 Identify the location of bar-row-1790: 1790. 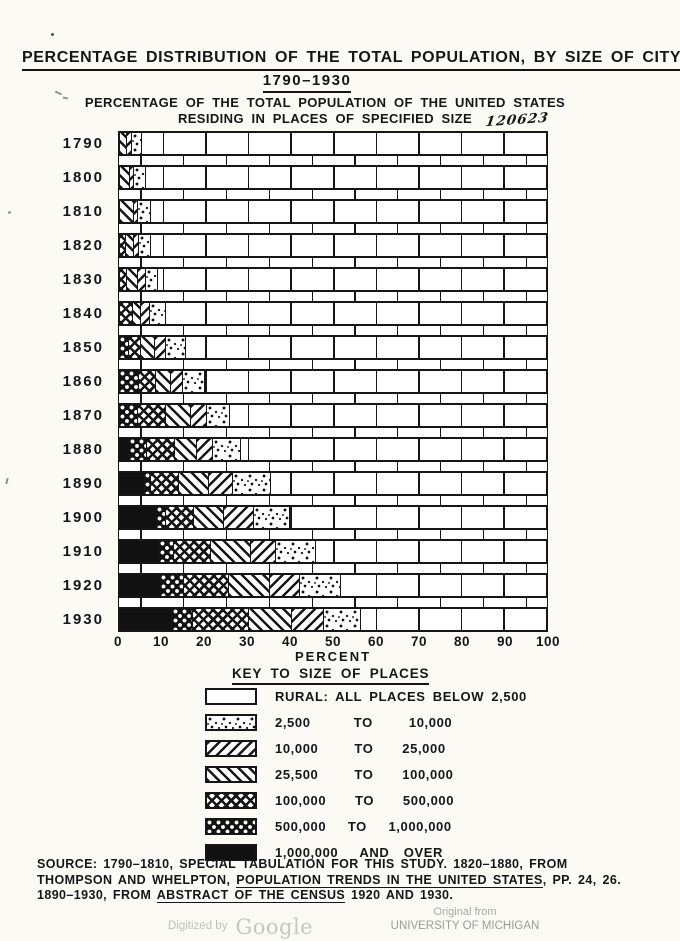
(274, 143).